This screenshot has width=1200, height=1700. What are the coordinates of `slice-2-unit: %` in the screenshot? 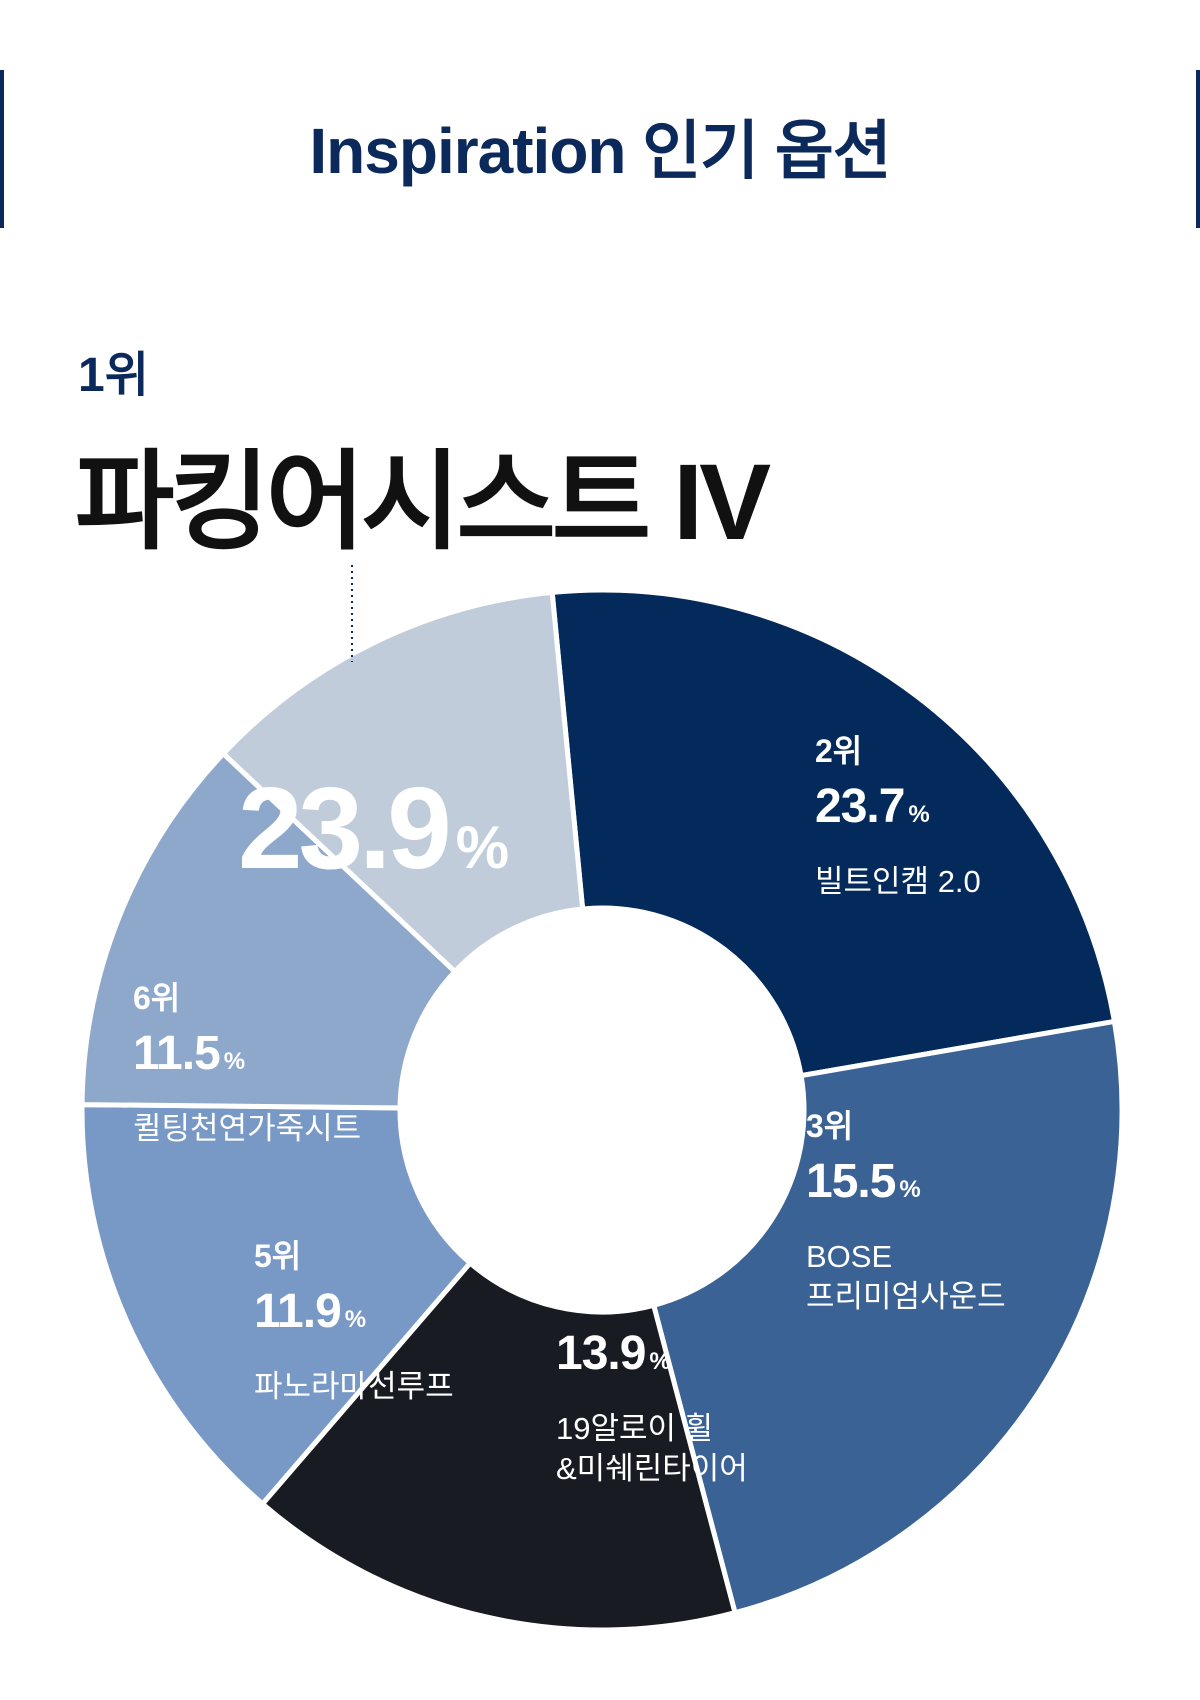 It's located at (918, 814).